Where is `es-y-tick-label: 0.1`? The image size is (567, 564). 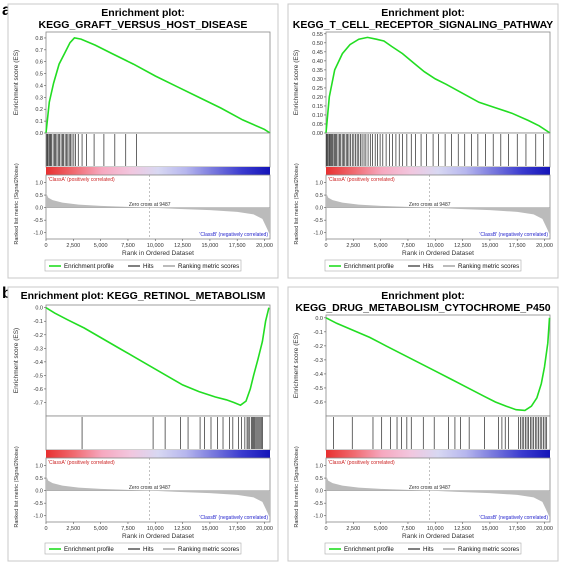 es-y-tick-label: 0.1 is located at coordinates (39, 122).